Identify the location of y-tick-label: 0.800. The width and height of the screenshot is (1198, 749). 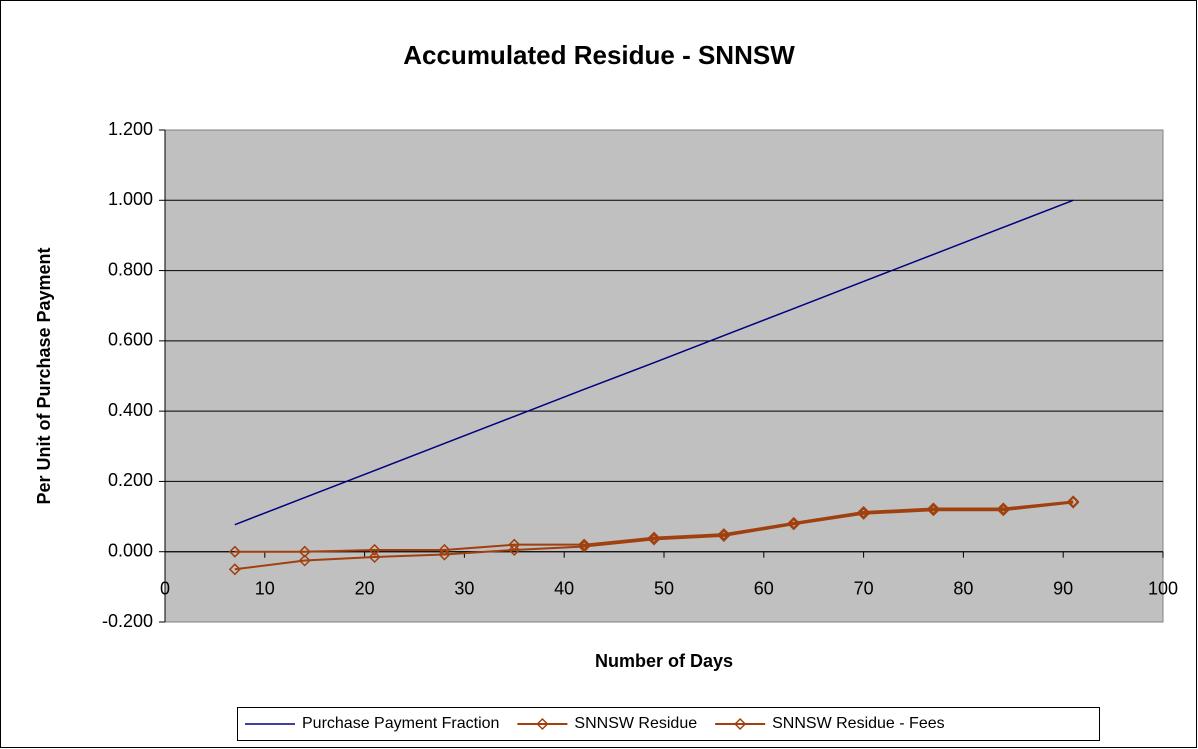
(130, 269).